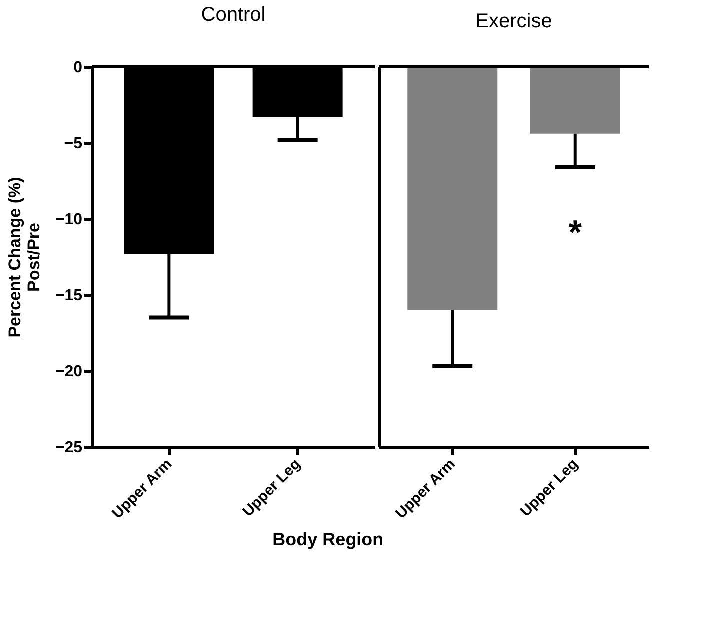  What do you see at coordinates (575, 233) in the screenshot?
I see `annotation: *` at bounding box center [575, 233].